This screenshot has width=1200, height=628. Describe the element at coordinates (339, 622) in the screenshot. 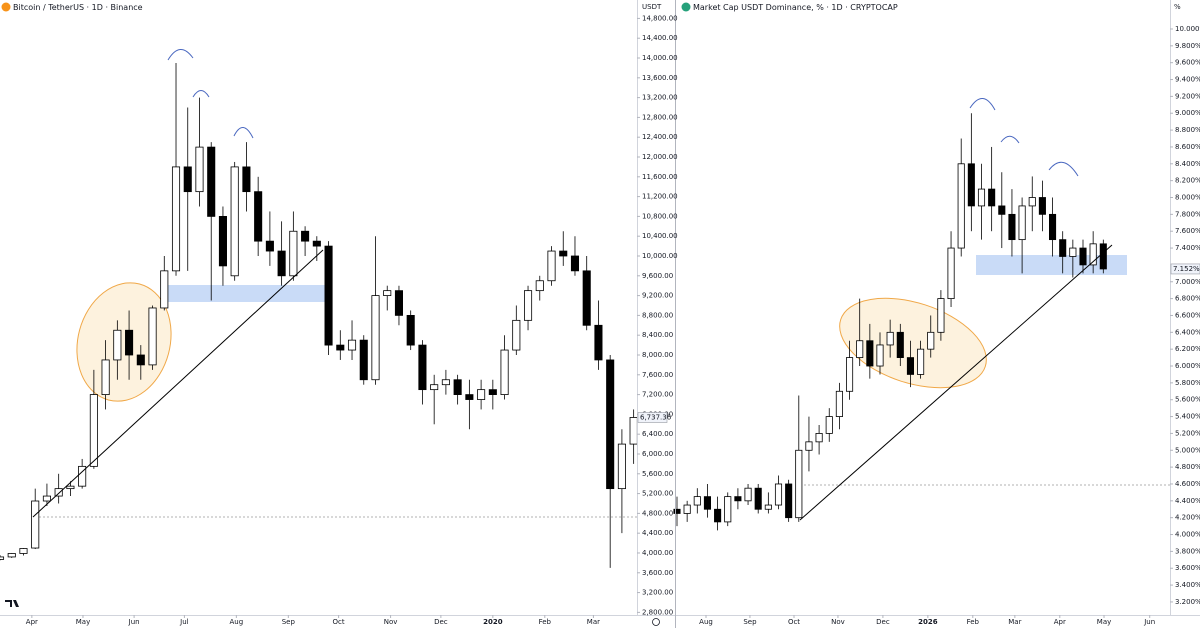

I see `x-tick-label: Oct` at that location.